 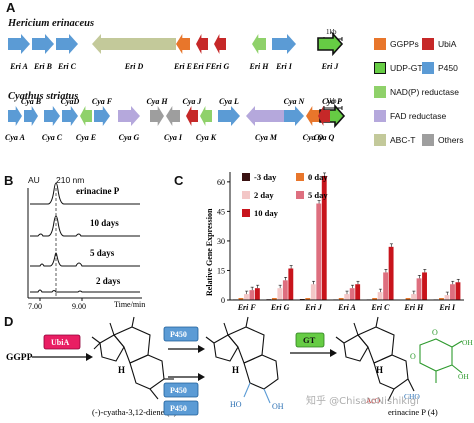 What do you see at coordinates (380, 306) in the screenshot?
I see `x-category-label: Eri C` at bounding box center [380, 306].